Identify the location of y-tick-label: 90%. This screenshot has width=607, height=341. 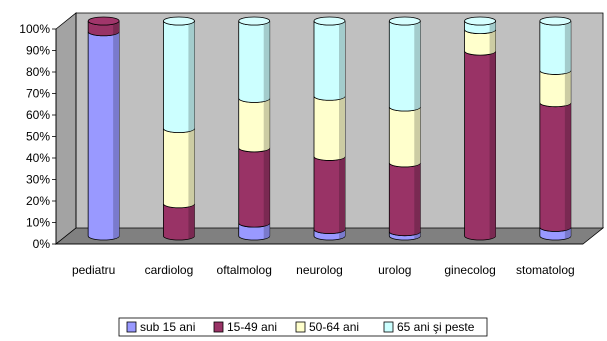
(38, 51).